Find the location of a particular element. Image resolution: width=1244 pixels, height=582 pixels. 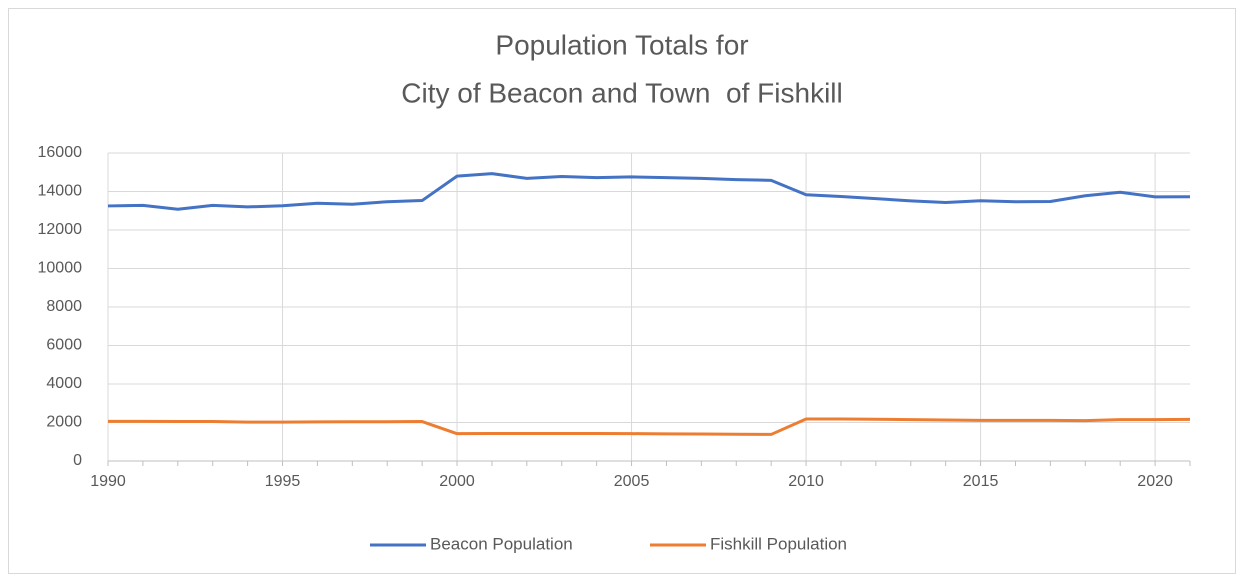

chart-title: City of Beacon and Town of Fishkill is located at coordinates (621, 92).